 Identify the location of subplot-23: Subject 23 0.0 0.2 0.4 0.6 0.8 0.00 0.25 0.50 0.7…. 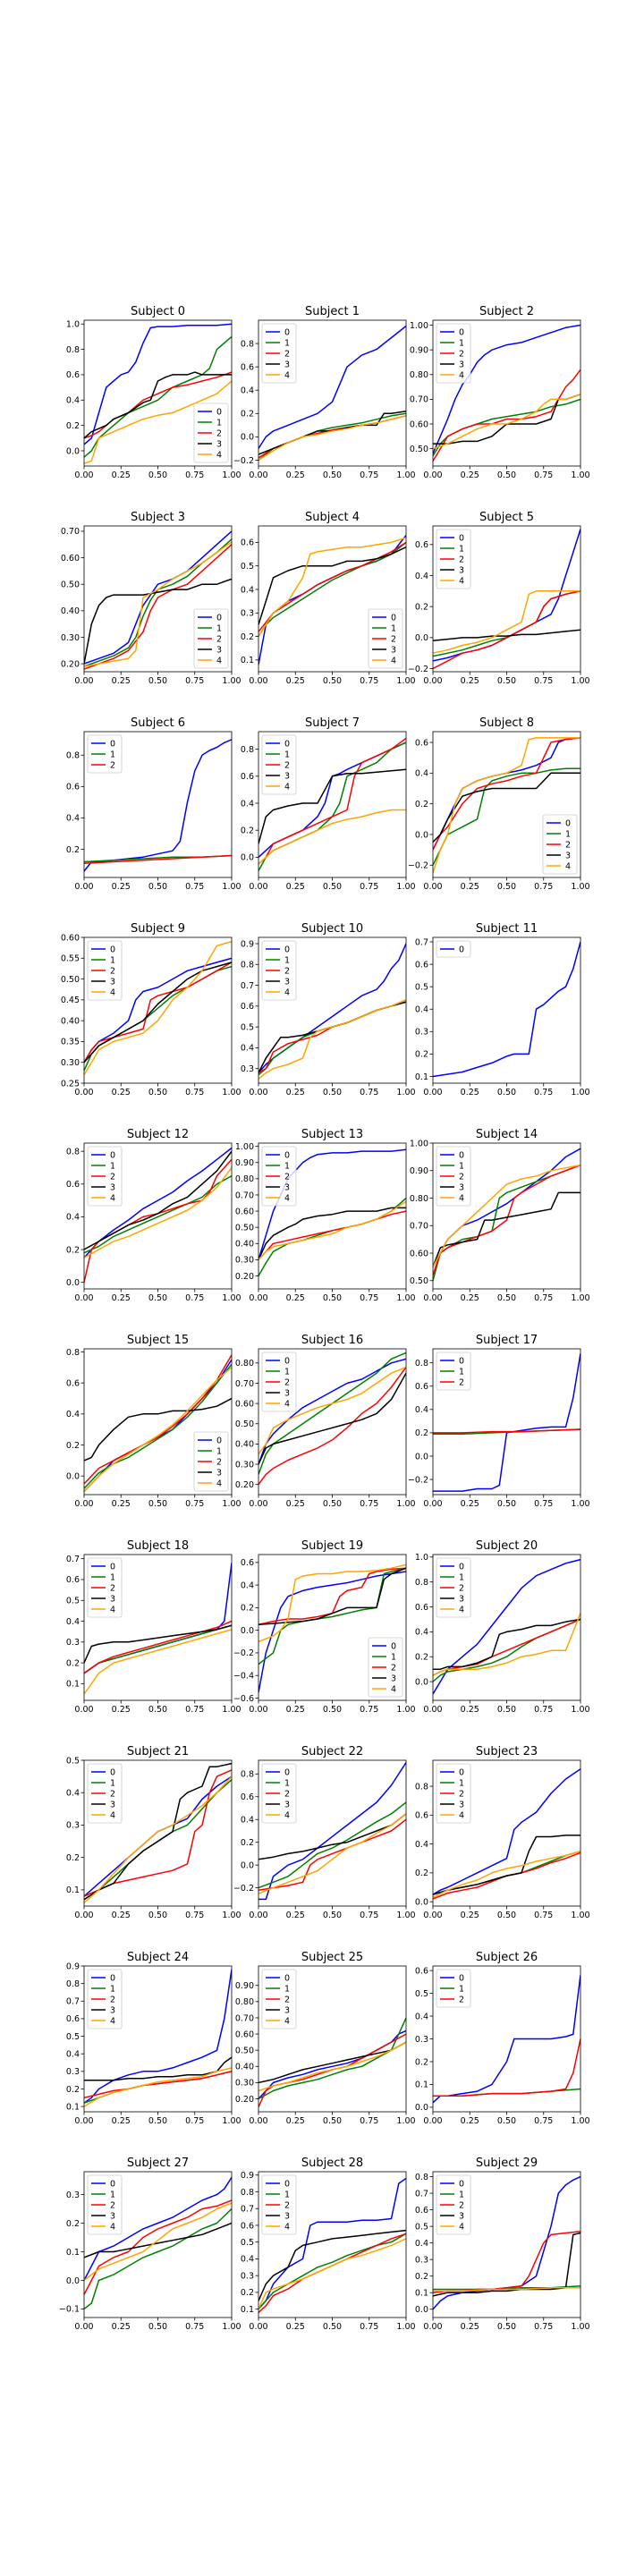
(502, 1832).